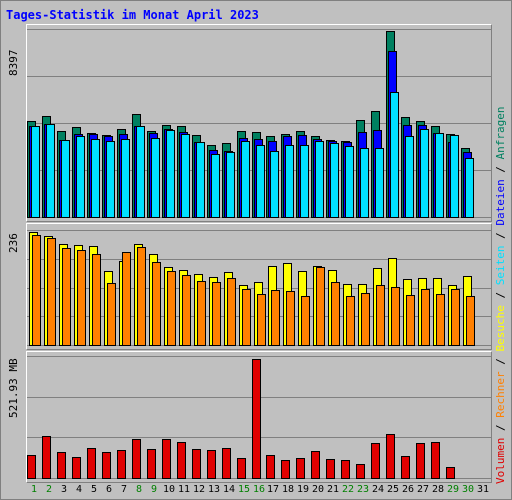 This screenshot has width=512, height=500. Describe the element at coordinates (109, 489) in the screenshot. I see `x-tick-label-day-6: 6` at that location.